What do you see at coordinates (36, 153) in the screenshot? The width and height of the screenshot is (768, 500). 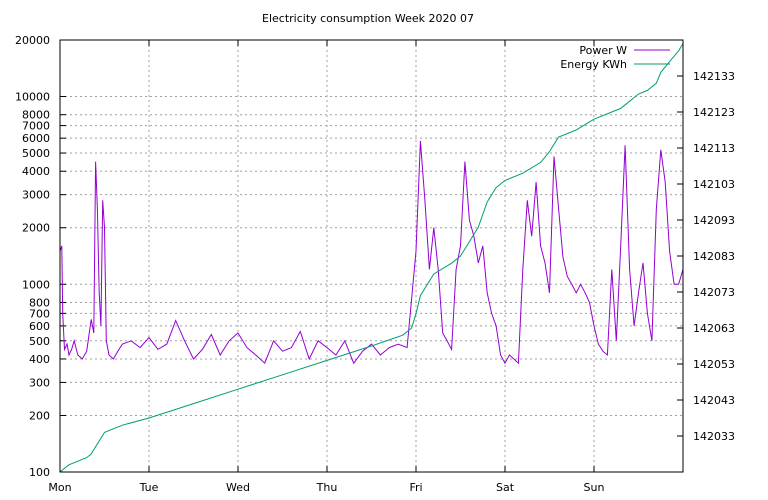 I see `y-tick-label: 5000` at bounding box center [36, 153].